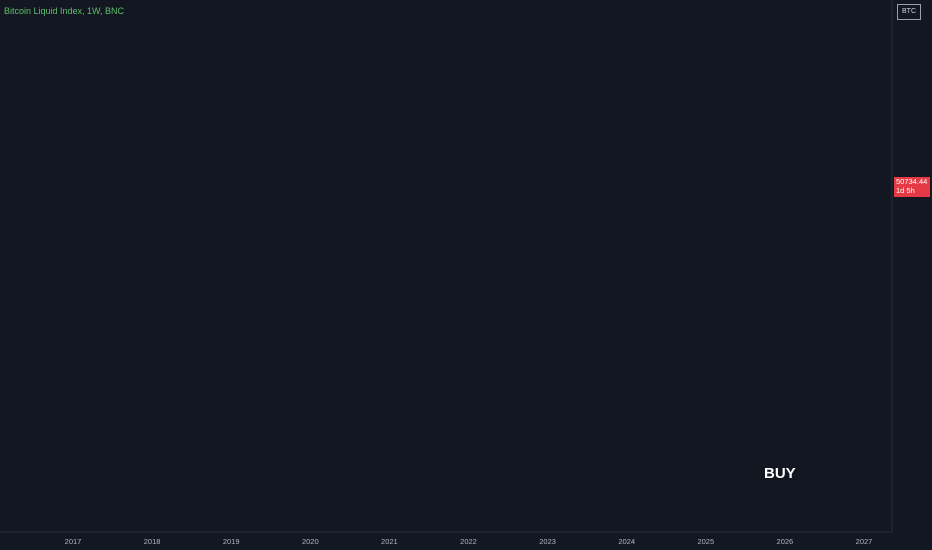 This screenshot has height=550, width=932. Describe the element at coordinates (547, 541) in the screenshot. I see `x-tick-label: 2023` at that location.